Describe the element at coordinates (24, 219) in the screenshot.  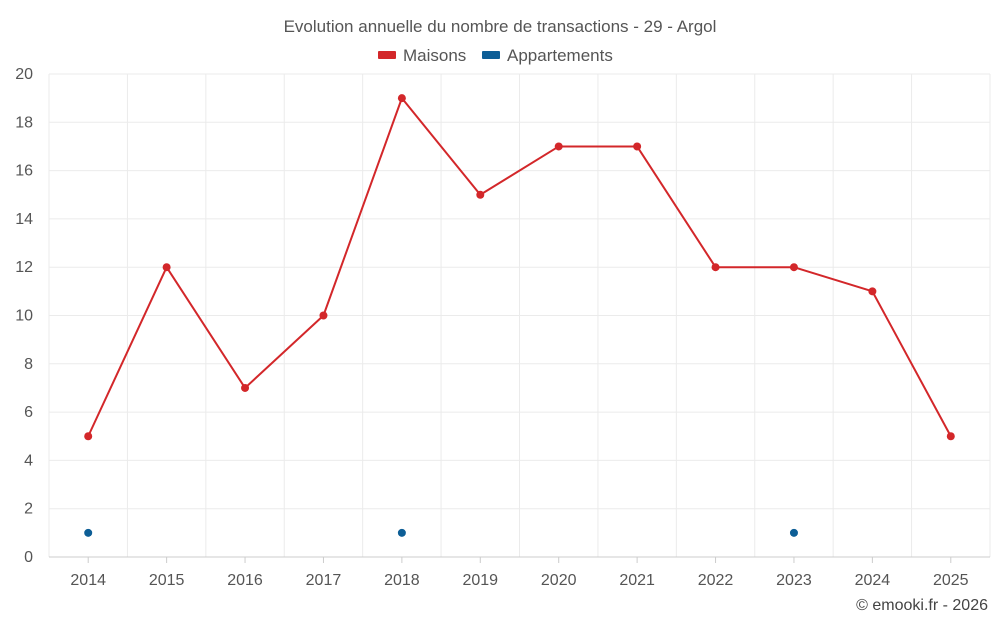
I see `y-tick-label: 14` at that location.